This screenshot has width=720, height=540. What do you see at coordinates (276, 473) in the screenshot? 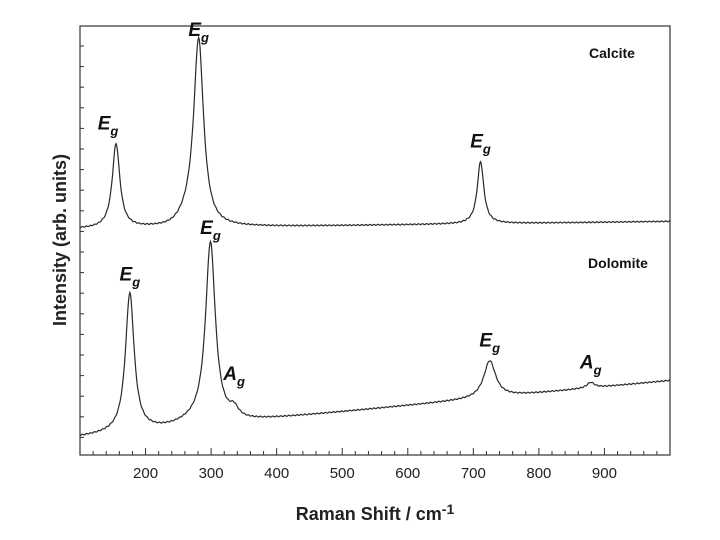
I see `x-tick-label: 400` at bounding box center [276, 473].